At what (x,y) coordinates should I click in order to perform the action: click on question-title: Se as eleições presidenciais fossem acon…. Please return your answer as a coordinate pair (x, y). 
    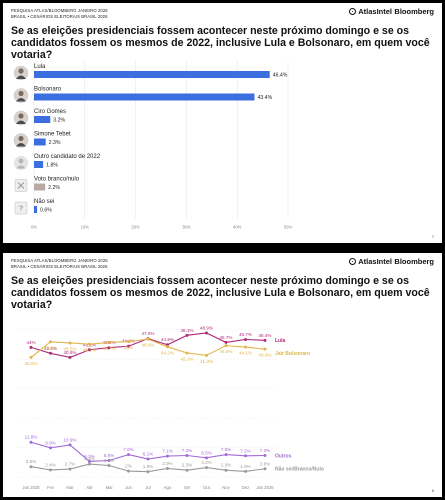
    Looking at the image, I should click on (220, 293).